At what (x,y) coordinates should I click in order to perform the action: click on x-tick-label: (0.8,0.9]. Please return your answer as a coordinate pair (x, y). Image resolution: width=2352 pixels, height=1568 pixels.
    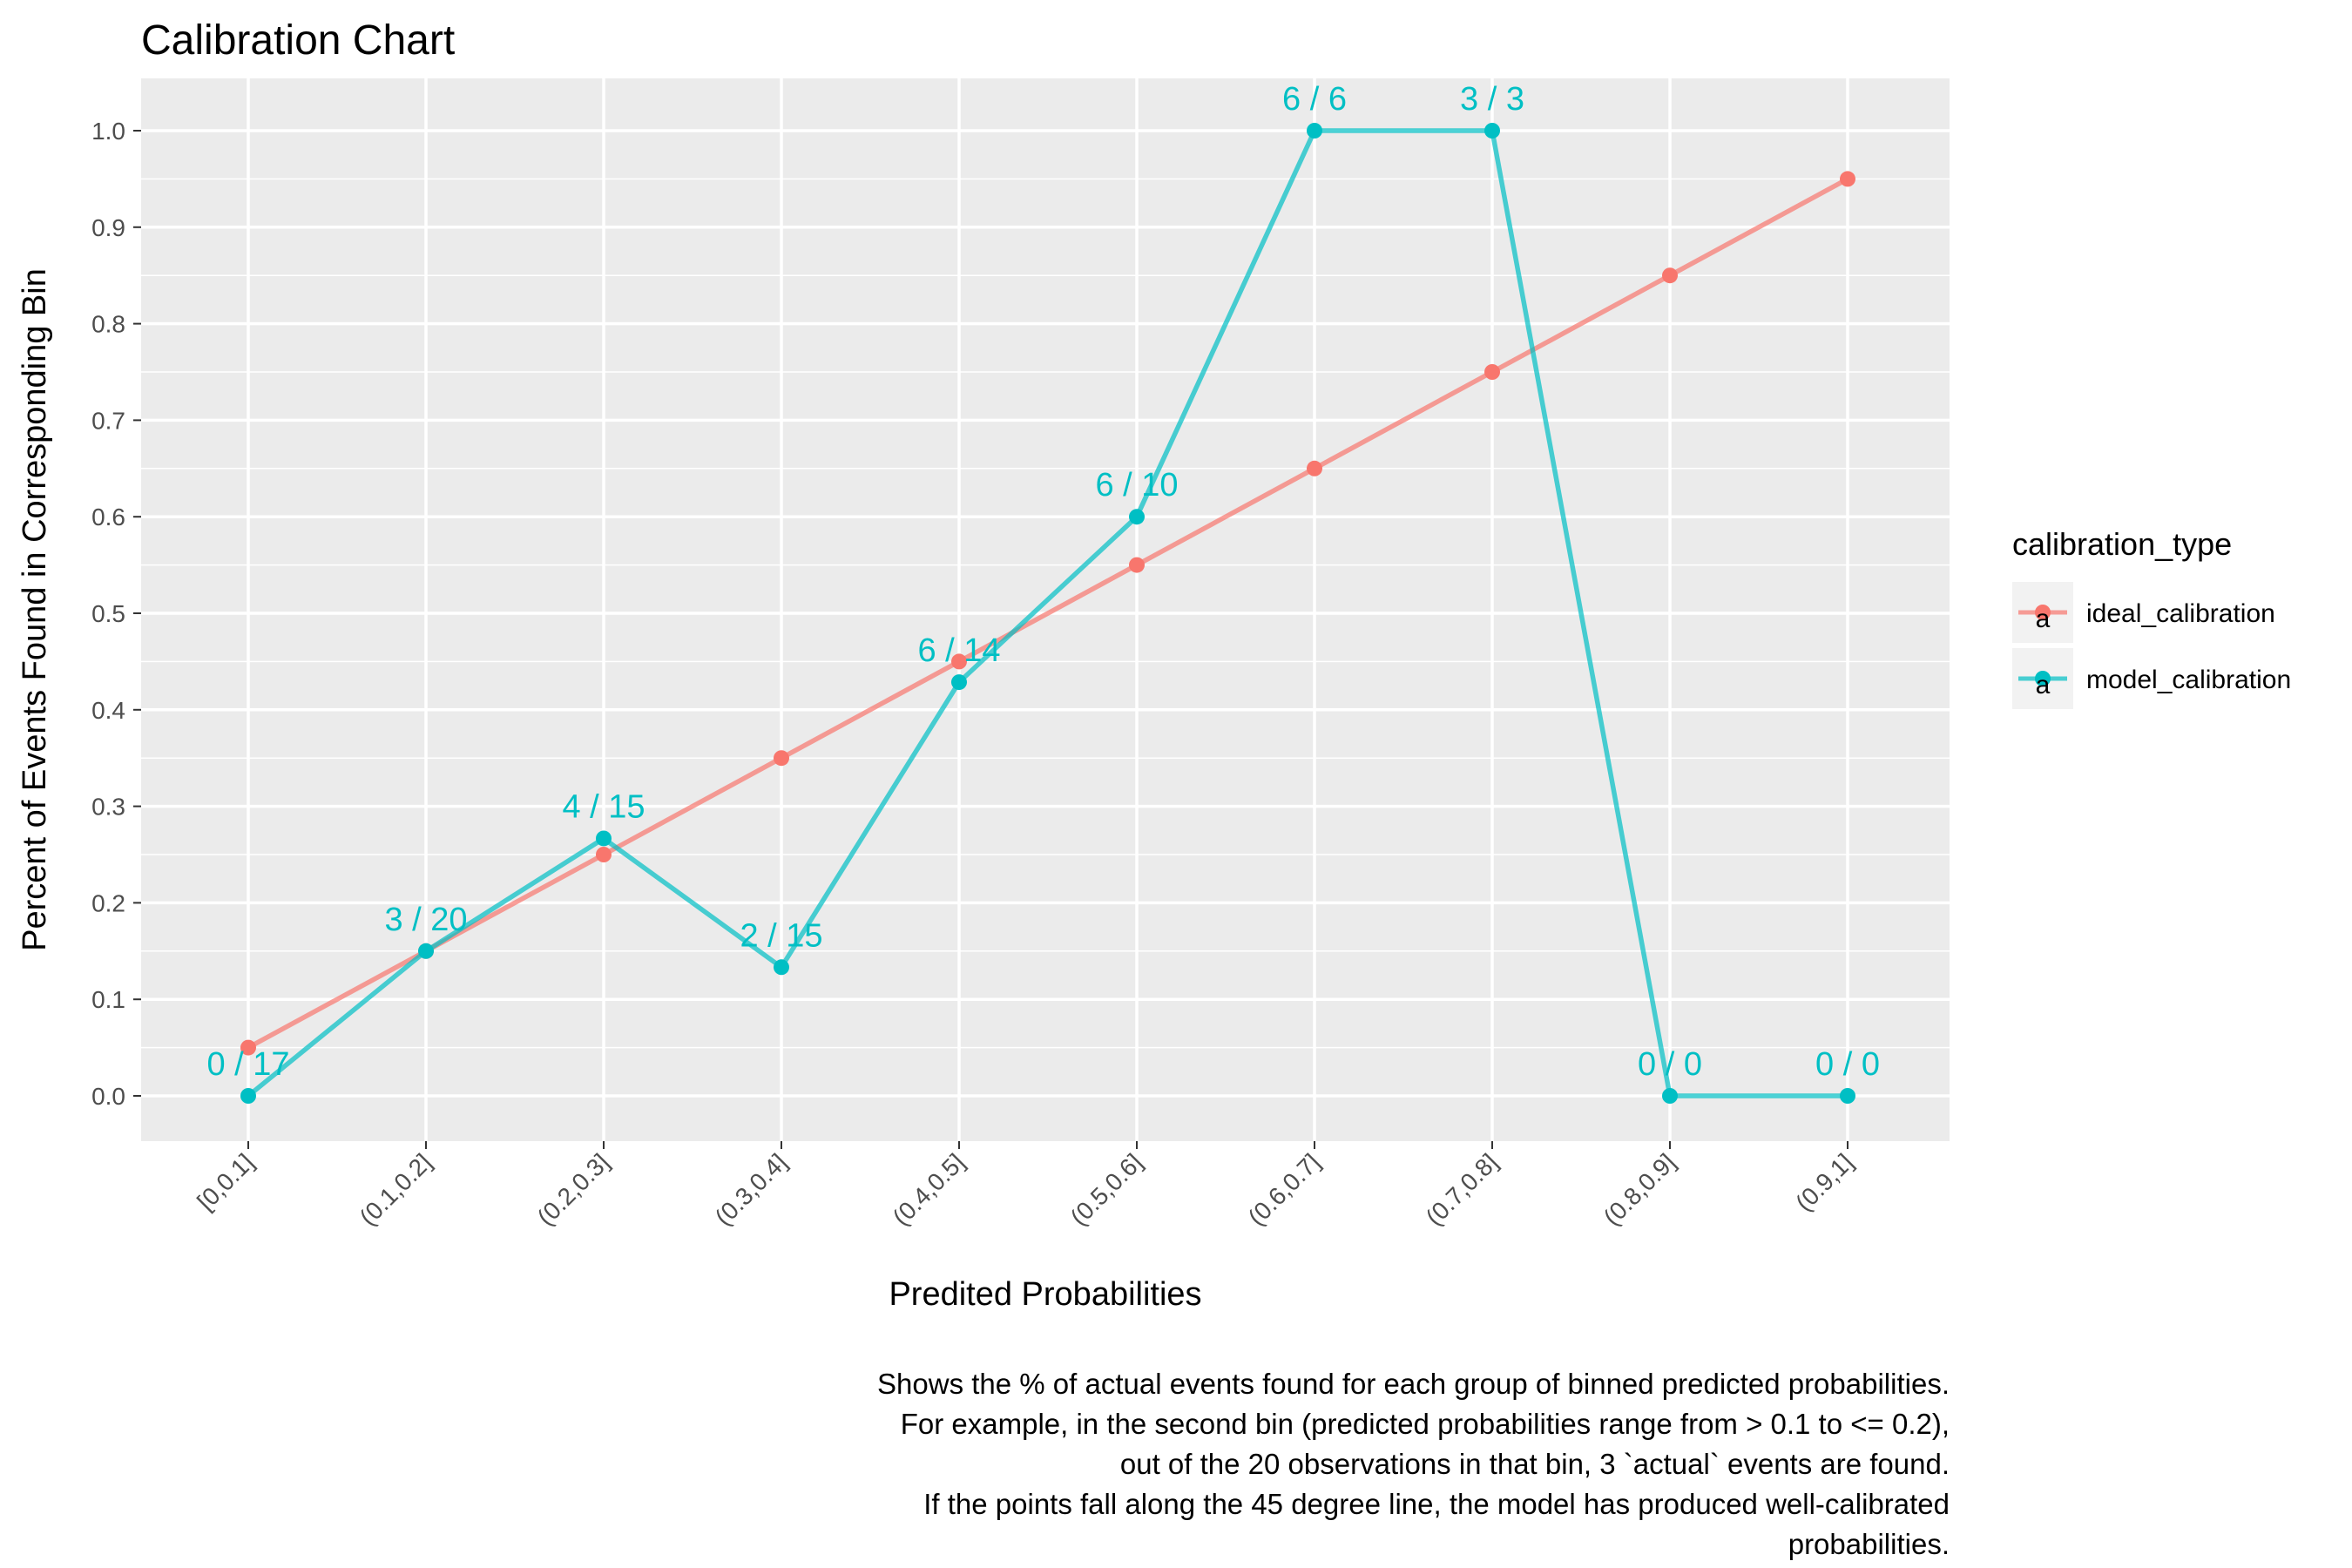
    Looking at the image, I should click on (1639, 1189).